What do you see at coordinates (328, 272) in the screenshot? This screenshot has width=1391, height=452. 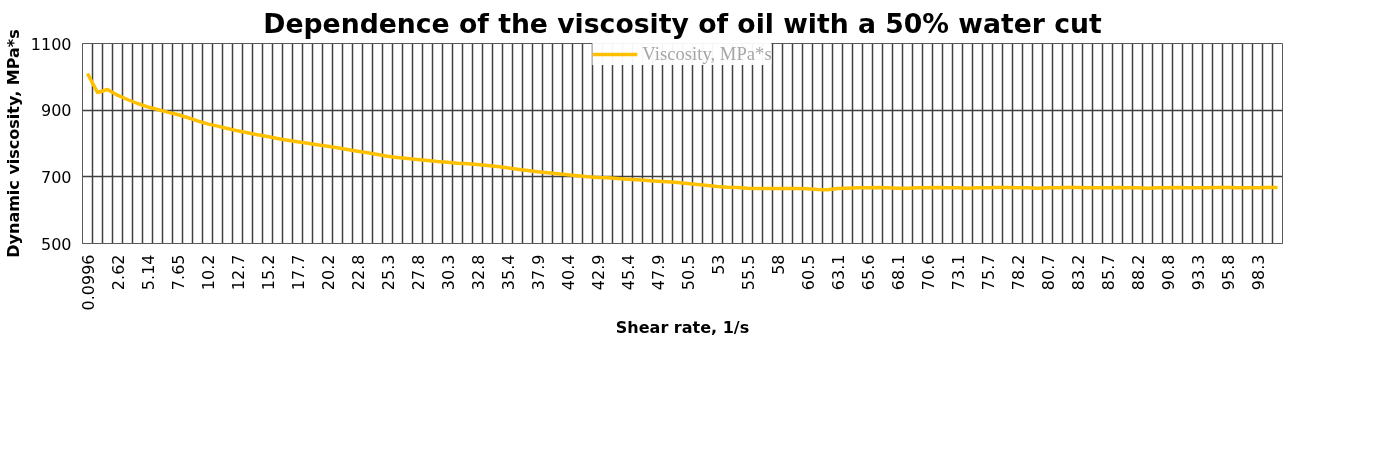 I see `x-tick-label: 20.2` at bounding box center [328, 272].